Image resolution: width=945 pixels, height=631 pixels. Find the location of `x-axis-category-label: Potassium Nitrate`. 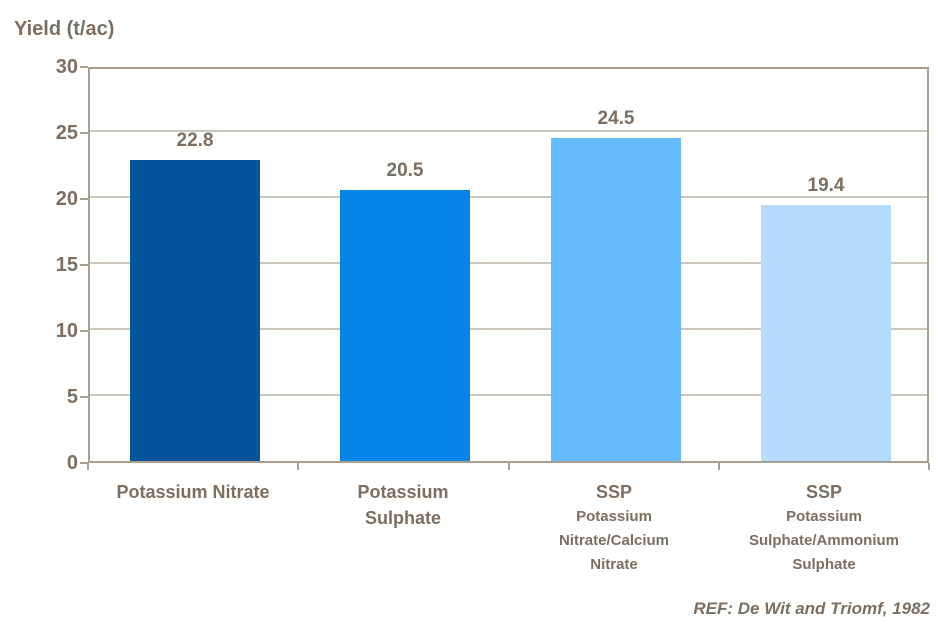

x-axis-category-label: Potassium Nitrate is located at coordinates (193, 492).